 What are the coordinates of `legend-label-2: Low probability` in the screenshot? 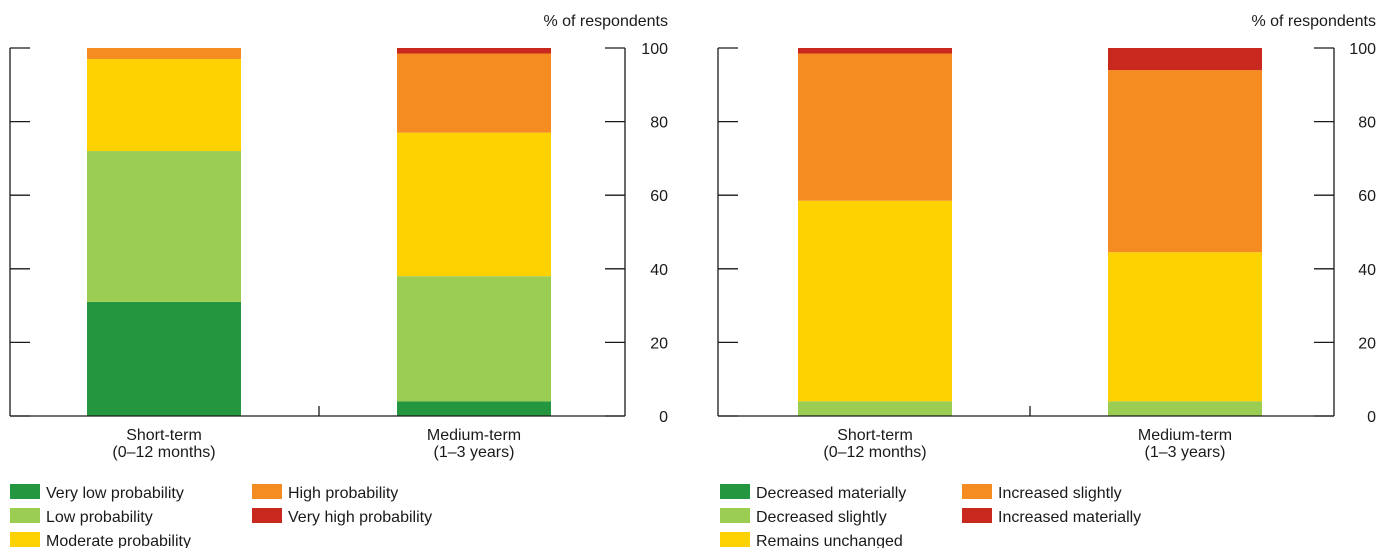 It's located at (99, 517).